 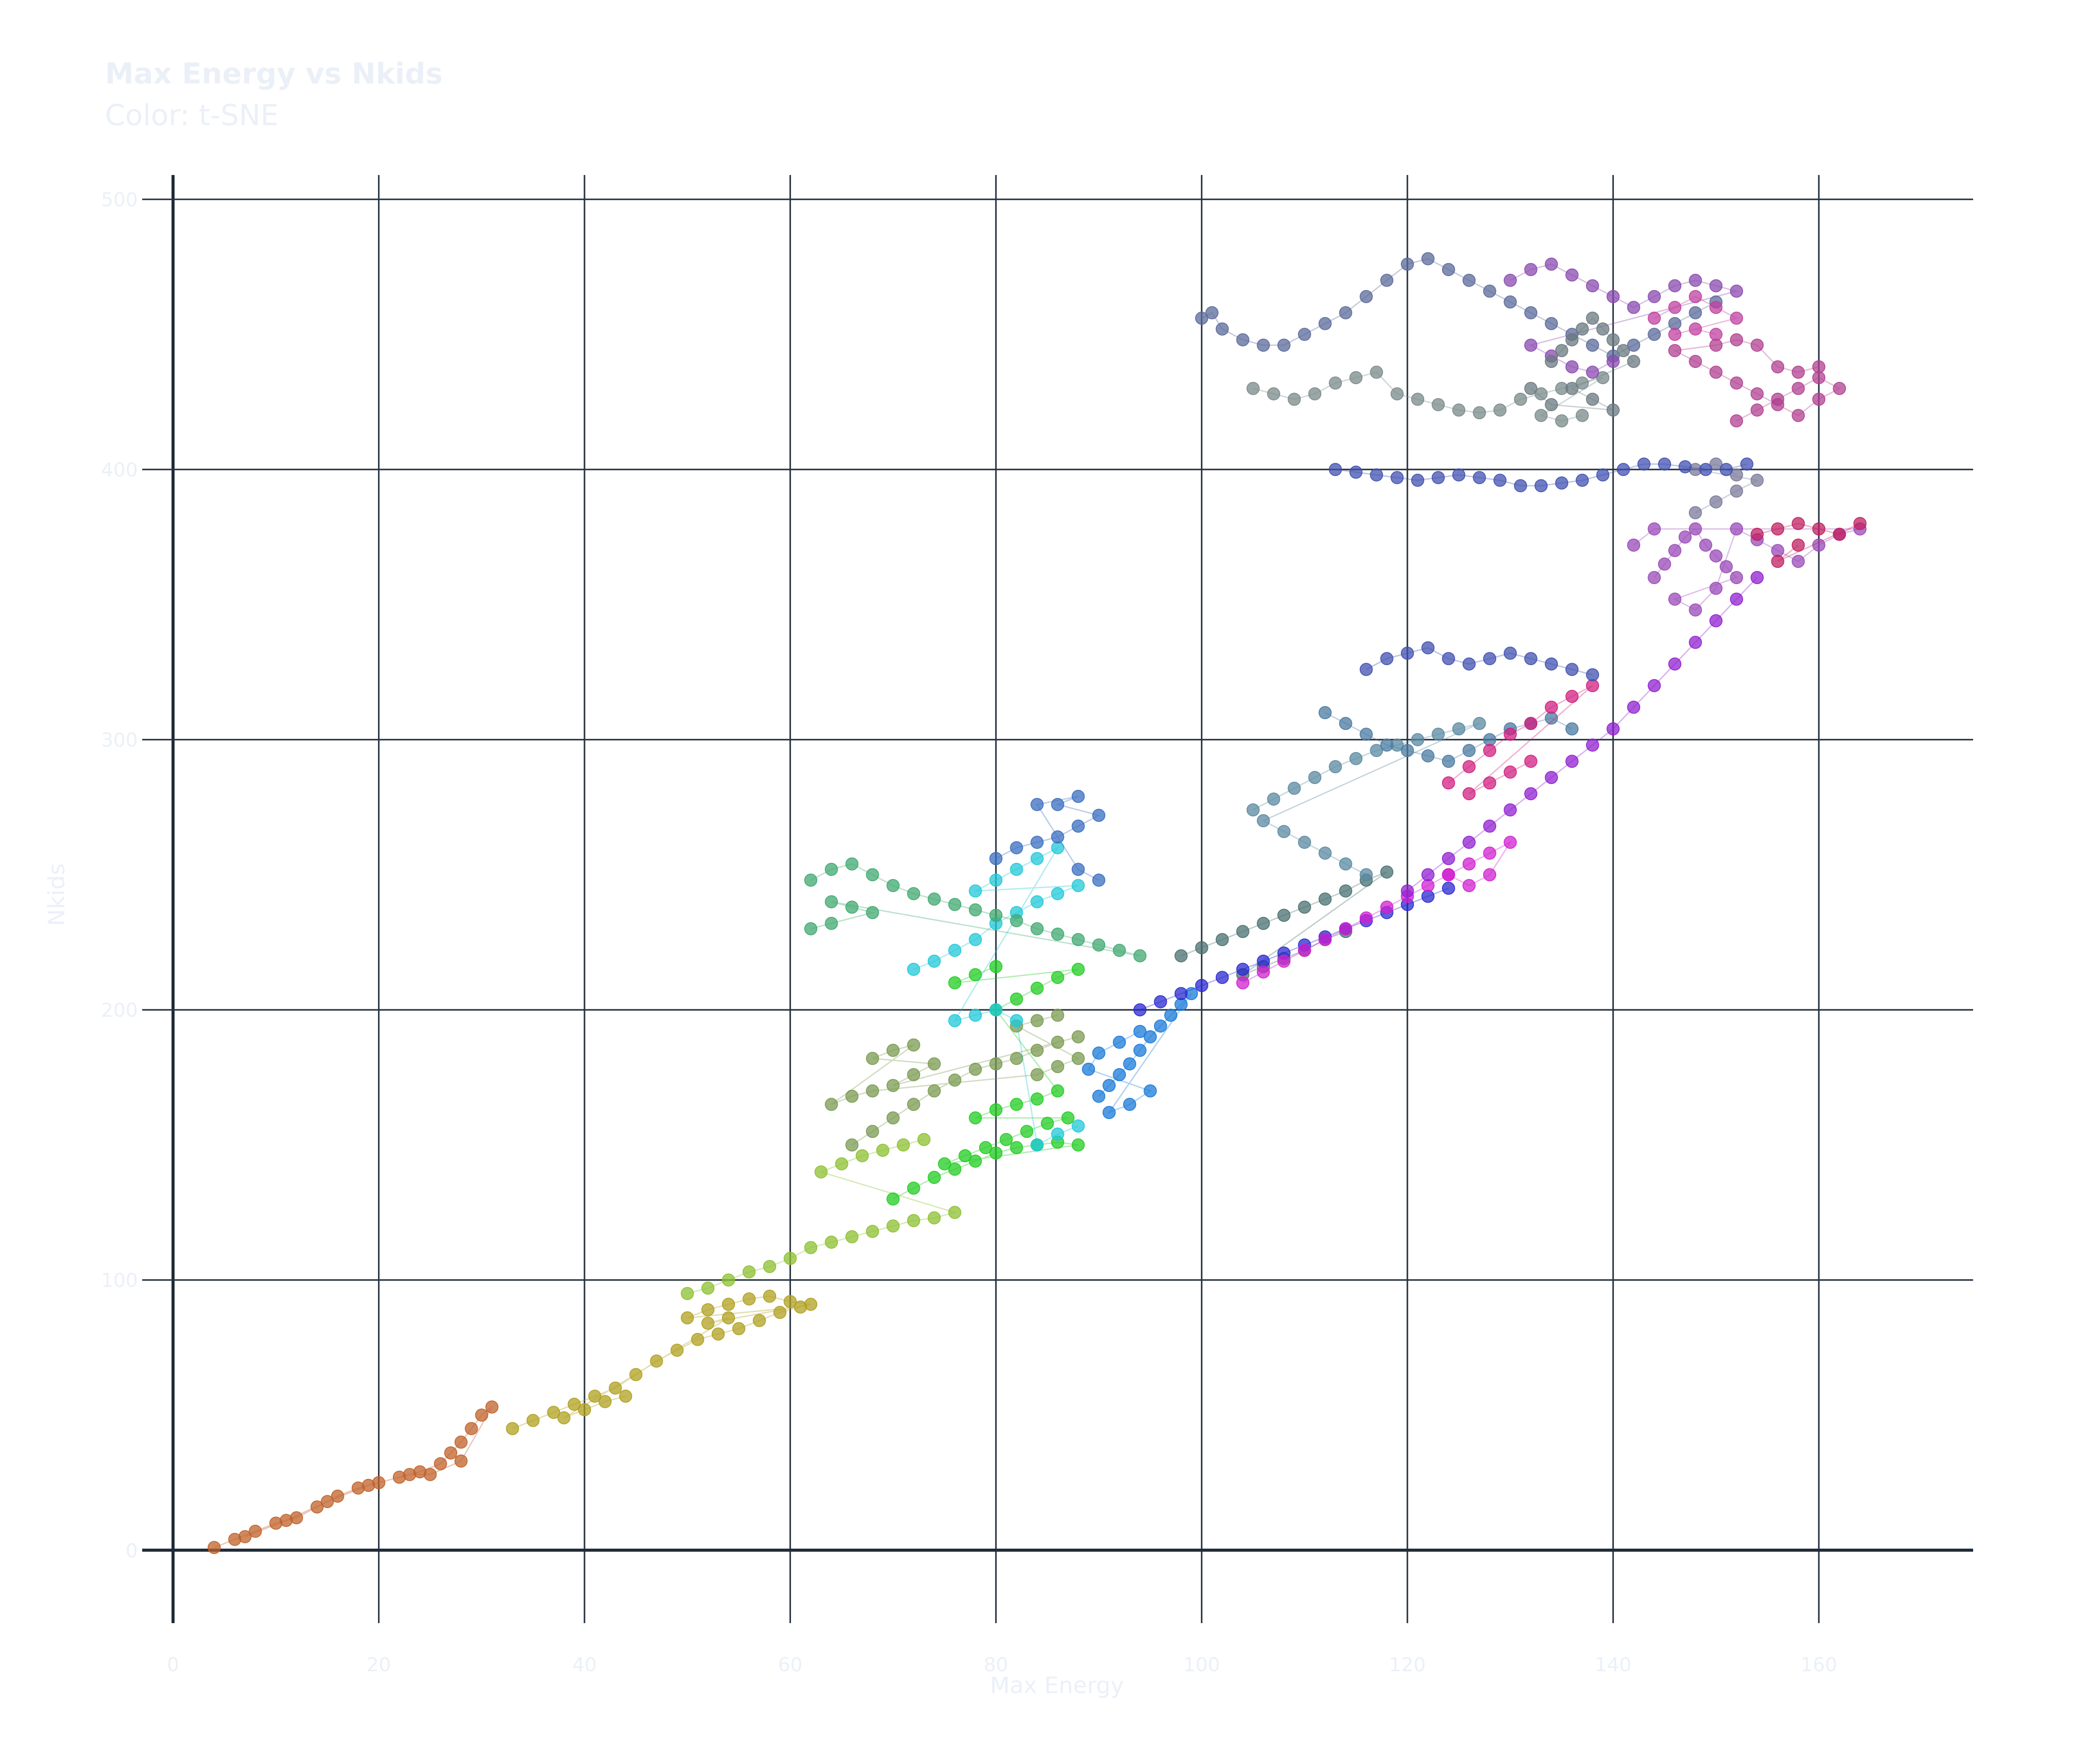 What do you see at coordinates (119, 740) in the screenshot?
I see `y-tick-label: 300` at bounding box center [119, 740].